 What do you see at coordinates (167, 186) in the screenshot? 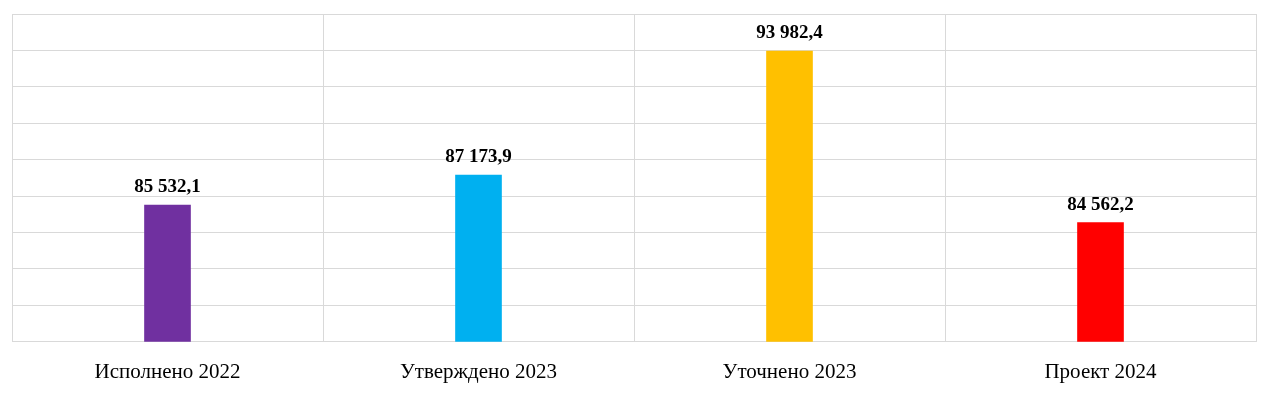
I see `data-label: 85 532,1` at bounding box center [167, 186].